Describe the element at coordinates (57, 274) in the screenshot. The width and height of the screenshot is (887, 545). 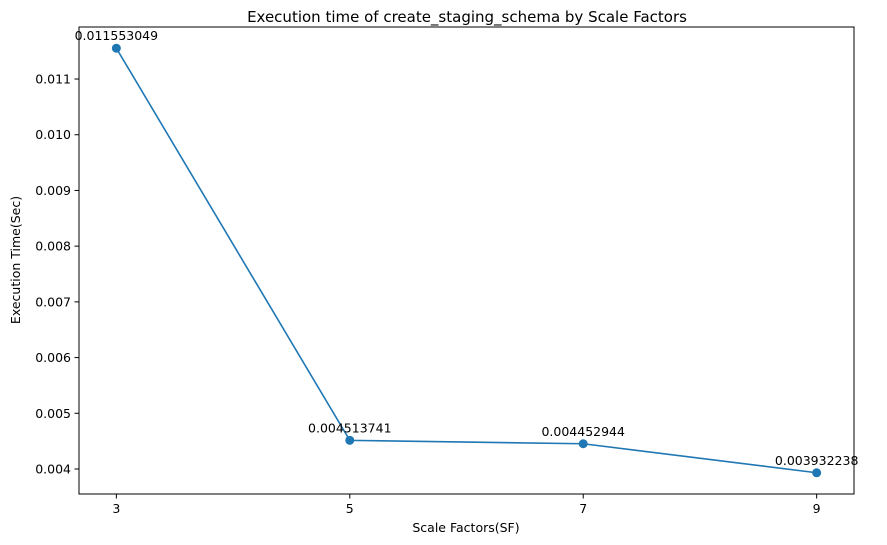
I see `y-axis: 0.004 0.005 0.006 0.007 0.008 0.009 0.010 0.011` at that location.